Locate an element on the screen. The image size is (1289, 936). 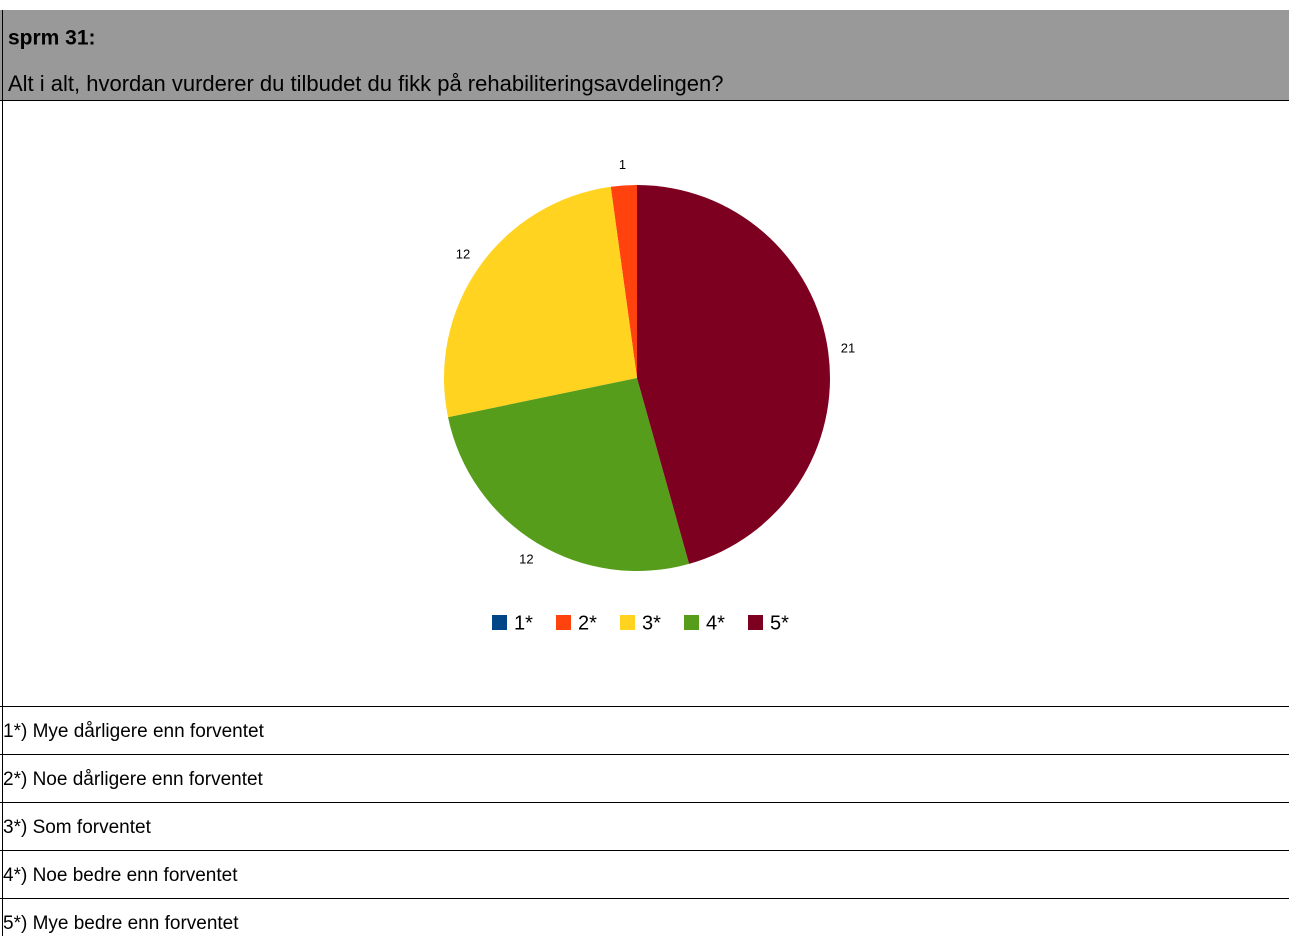
row-text: 4*) Noe bedre enn forventet is located at coordinates (120, 875).